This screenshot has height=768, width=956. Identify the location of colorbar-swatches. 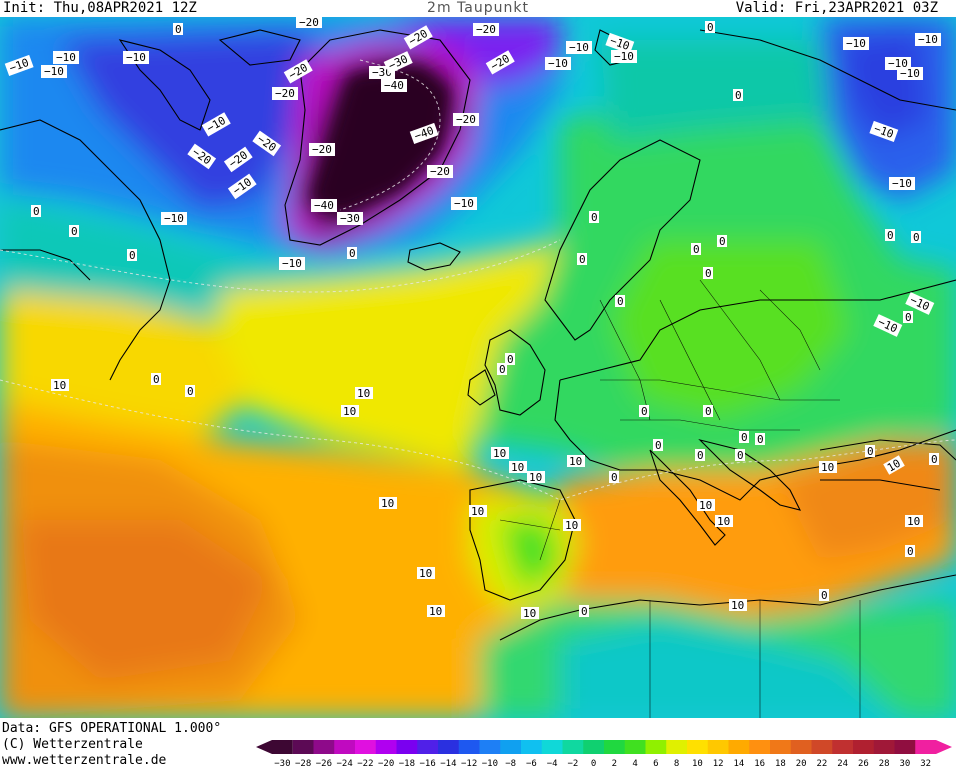
(604, 747).